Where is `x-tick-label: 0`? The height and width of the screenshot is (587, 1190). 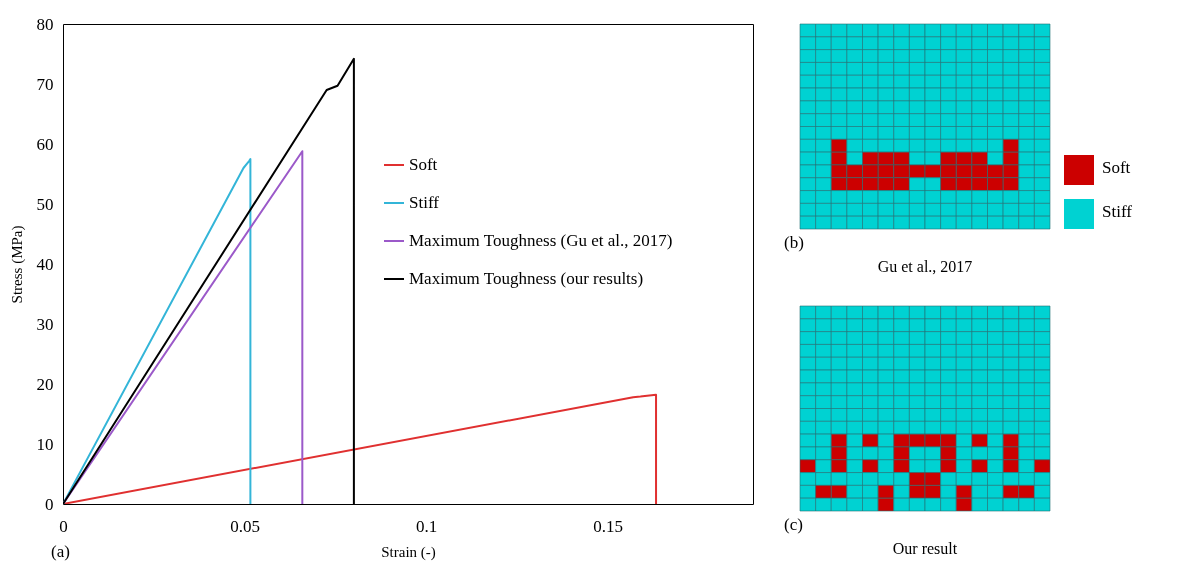 x-tick-label: 0 is located at coordinates (63, 526).